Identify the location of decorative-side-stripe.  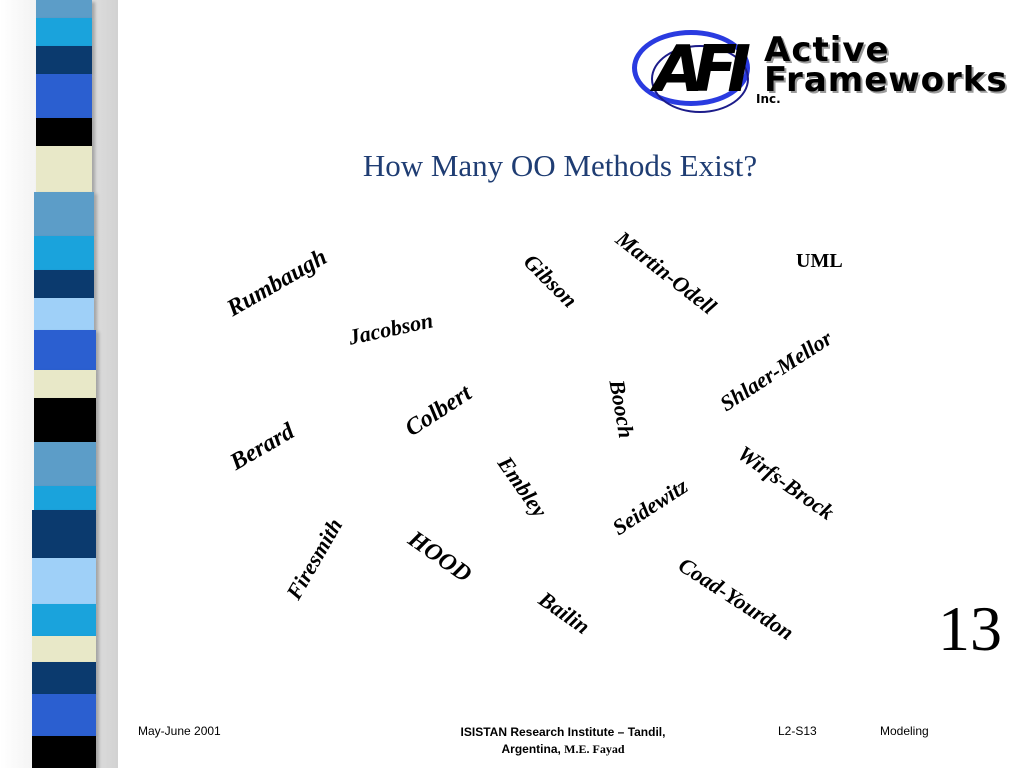
(59, 384).